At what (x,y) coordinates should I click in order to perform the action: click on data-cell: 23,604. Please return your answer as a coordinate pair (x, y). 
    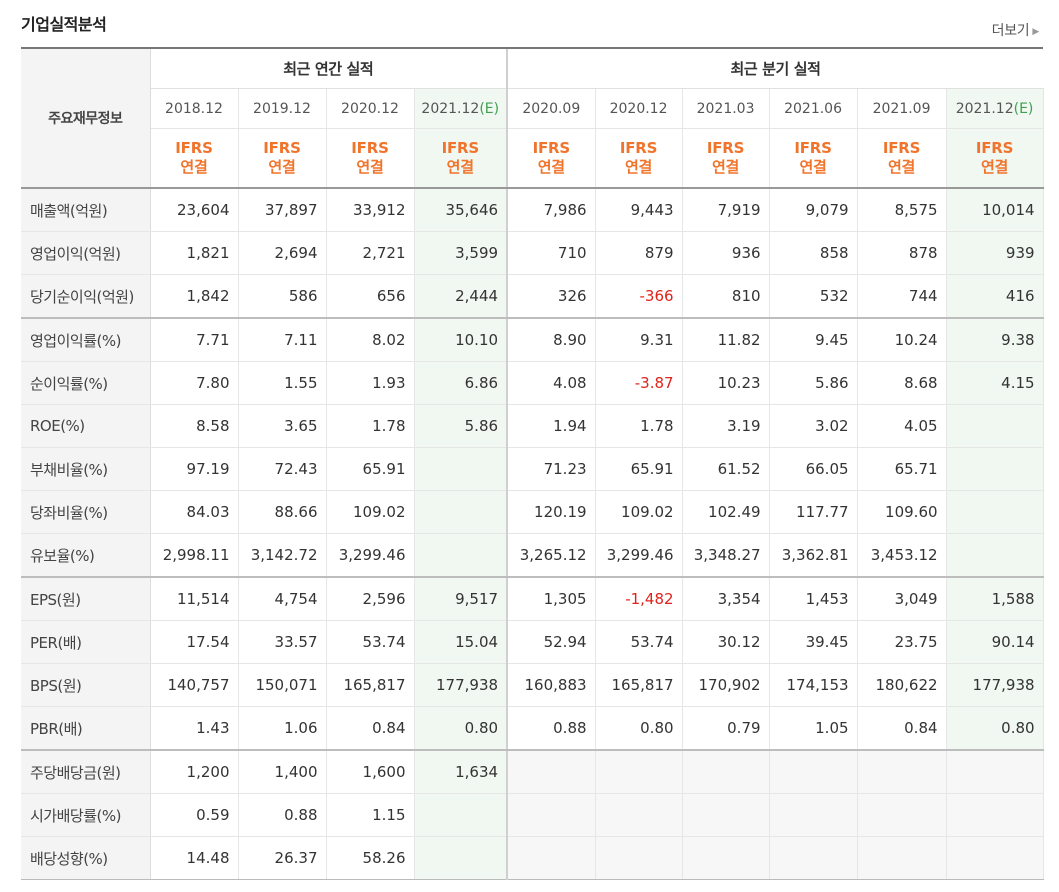
    Looking at the image, I should click on (194, 210).